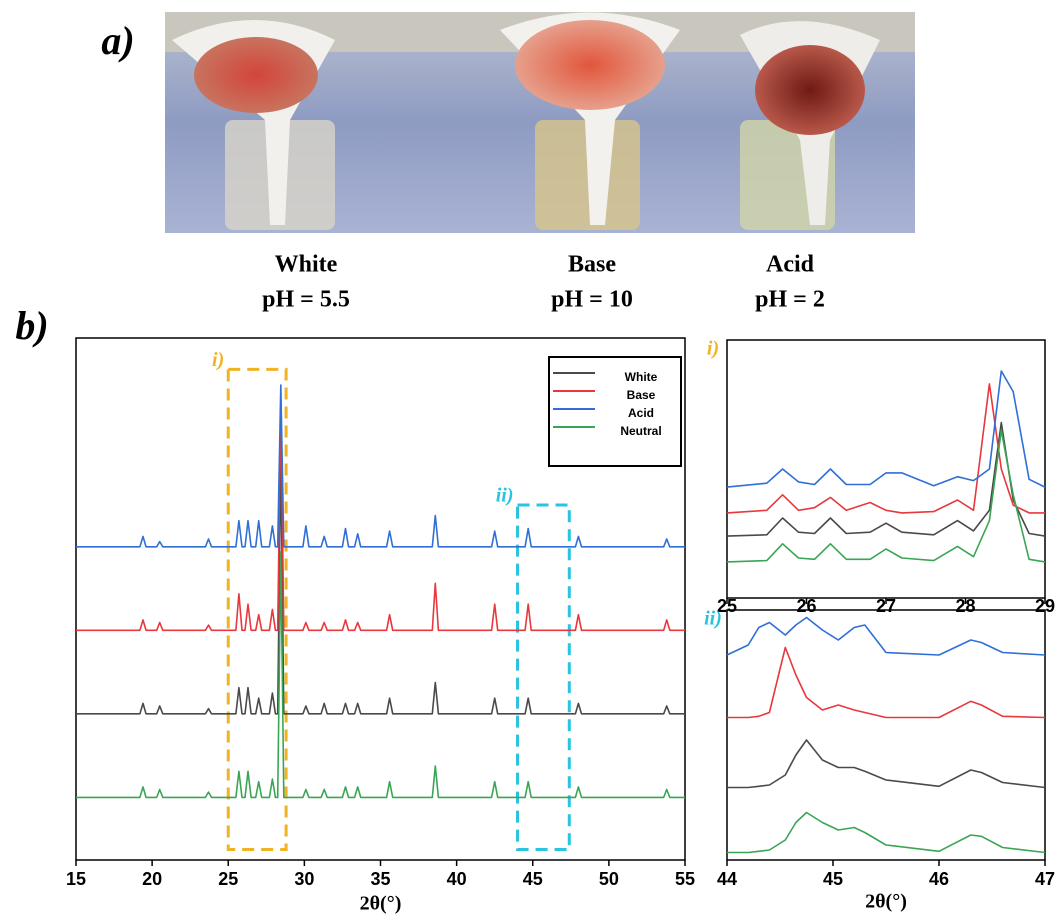  What do you see at coordinates (505, 496) in the screenshot?
I see `highlight-label: ii)` at bounding box center [505, 496].